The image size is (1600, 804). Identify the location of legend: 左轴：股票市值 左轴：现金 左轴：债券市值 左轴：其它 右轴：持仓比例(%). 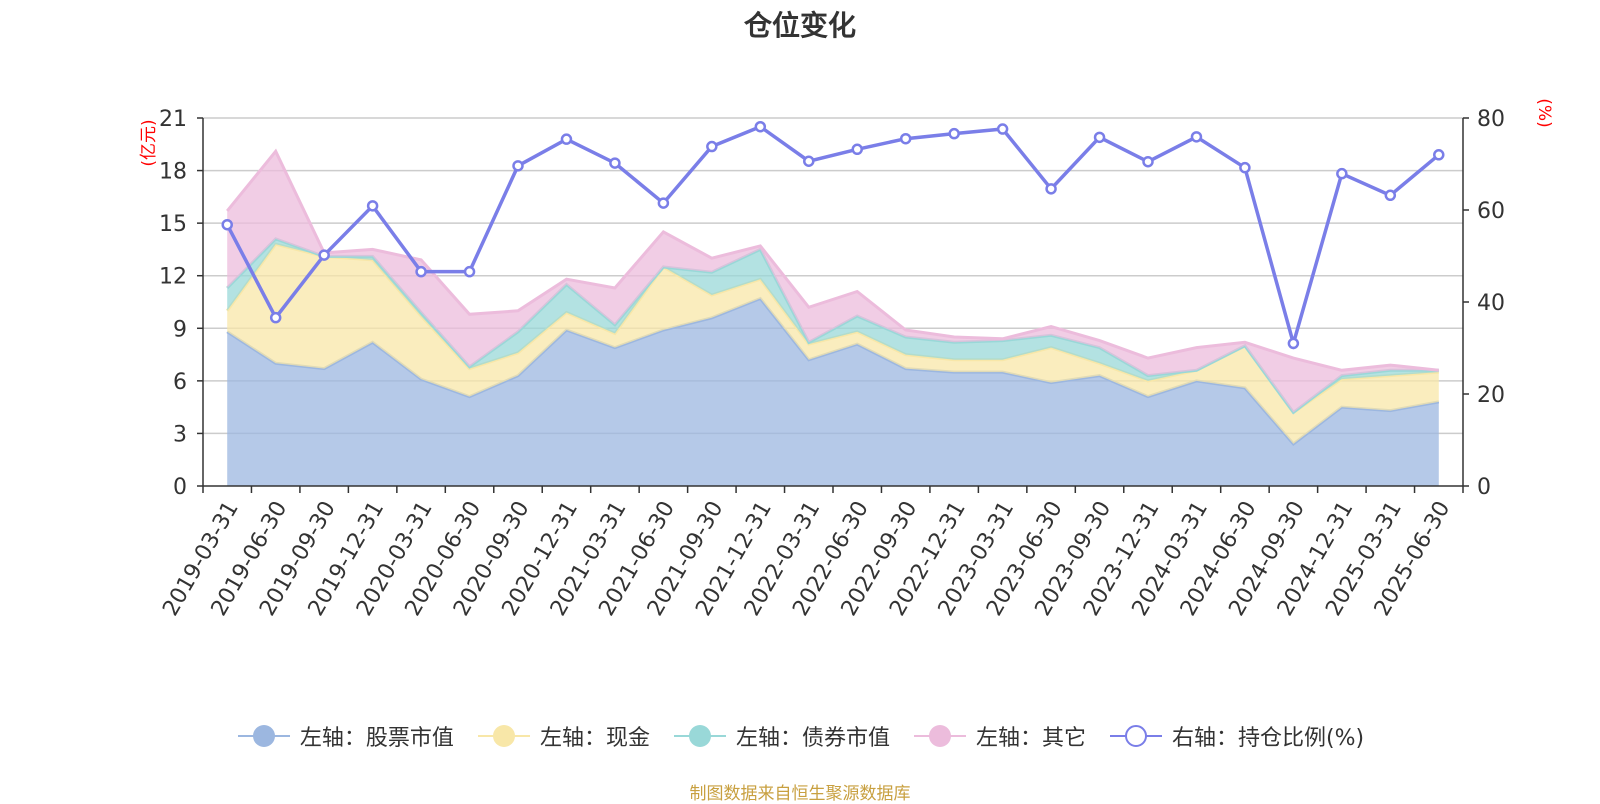
(800, 736).